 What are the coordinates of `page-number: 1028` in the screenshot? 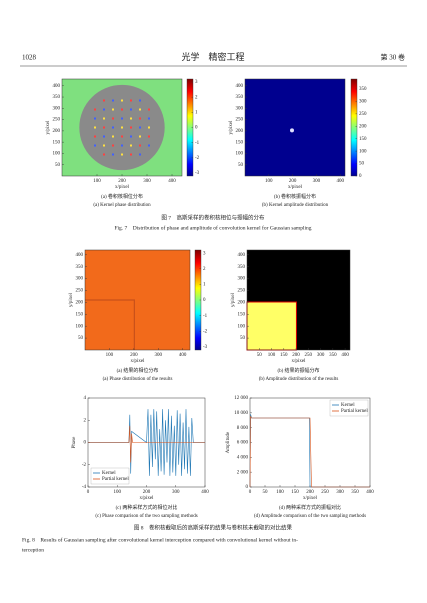 It's located at (29, 58).